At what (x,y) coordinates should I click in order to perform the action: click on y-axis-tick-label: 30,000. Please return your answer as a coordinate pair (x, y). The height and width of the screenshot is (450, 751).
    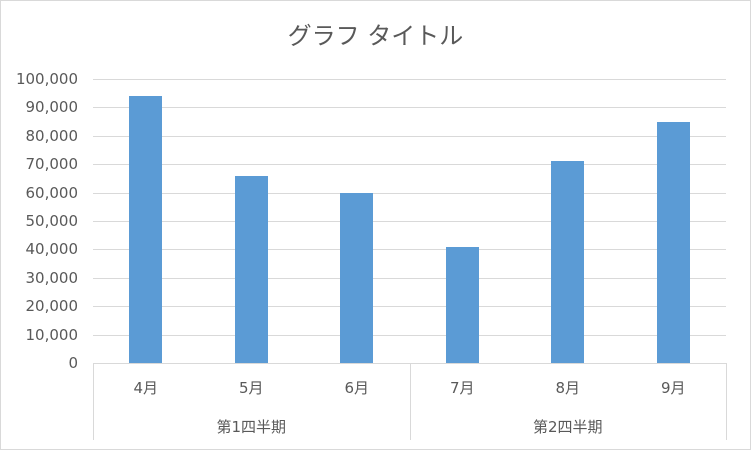
    Looking at the image, I should click on (52, 278).